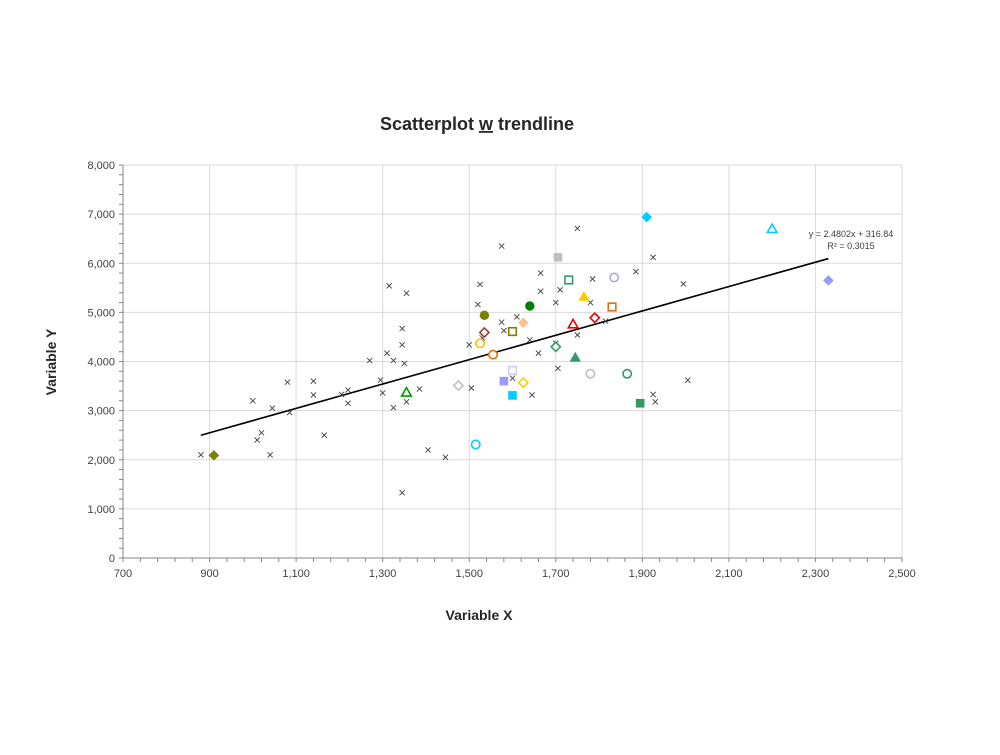 Image resolution: width=1000 pixels, height=755 pixels. I want to click on y-tick-label: 2,000, so click(101, 461).